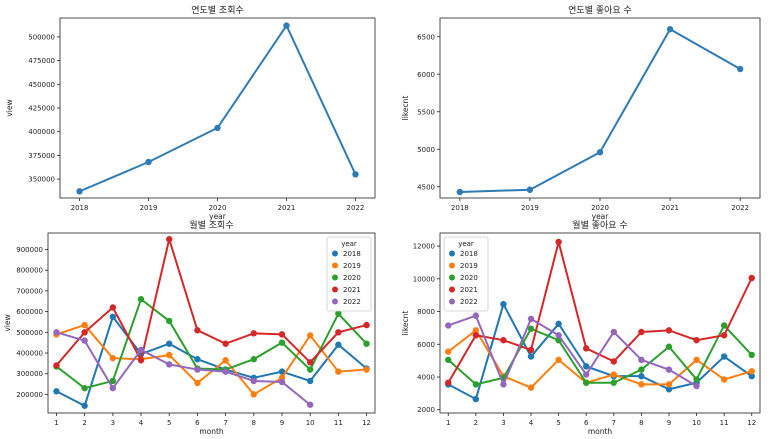  What do you see at coordinates (80, 208) in the screenshot?
I see `x-tick-label: 2018` at bounding box center [80, 208].